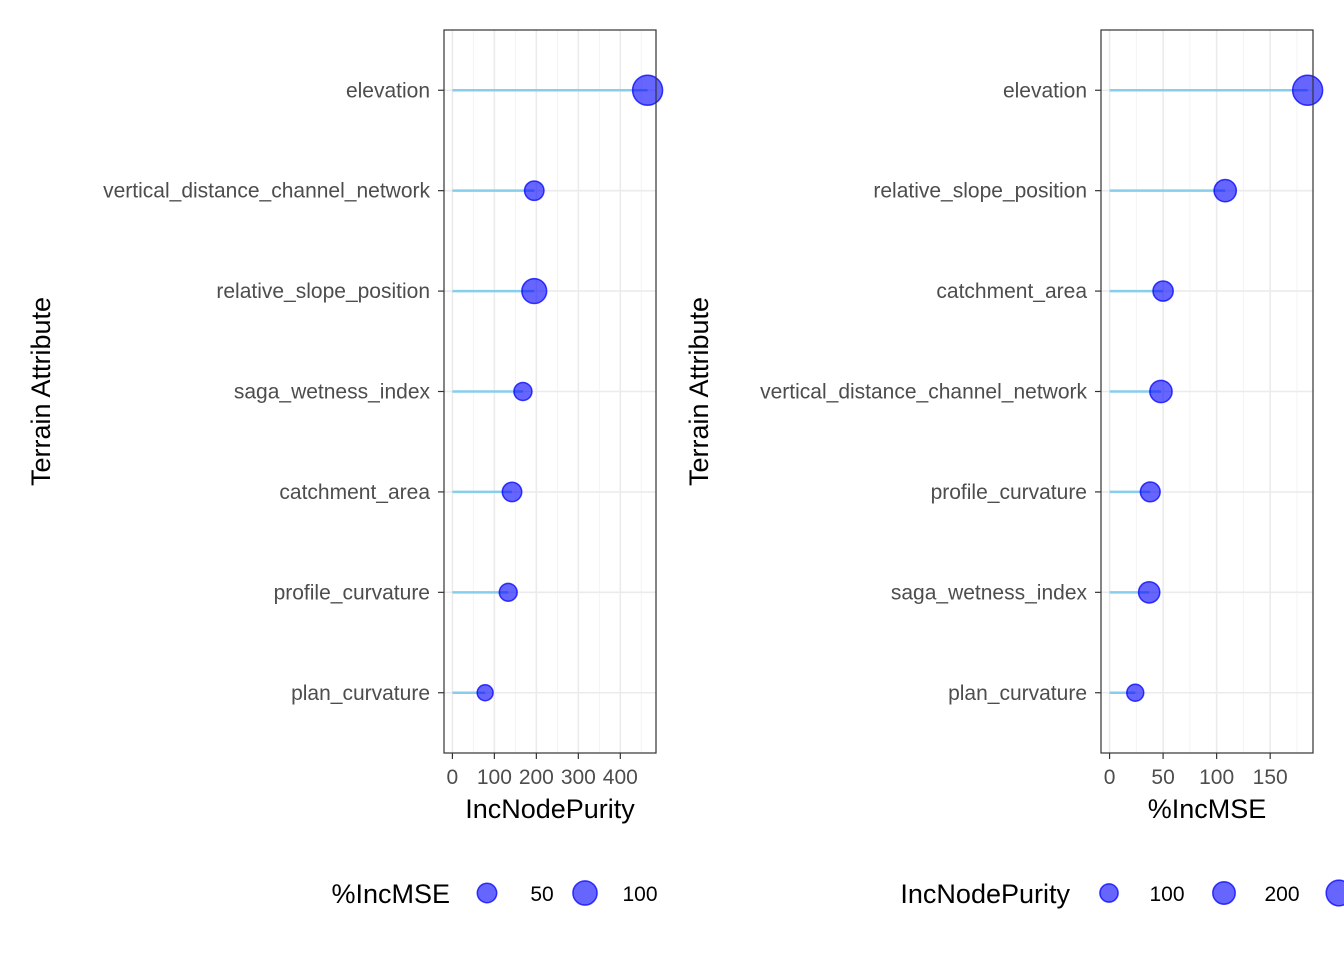 Image resolution: width=1344 pixels, height=960 pixels. What do you see at coordinates (620, 777) in the screenshot?
I see `x-tick-label: 400` at bounding box center [620, 777].